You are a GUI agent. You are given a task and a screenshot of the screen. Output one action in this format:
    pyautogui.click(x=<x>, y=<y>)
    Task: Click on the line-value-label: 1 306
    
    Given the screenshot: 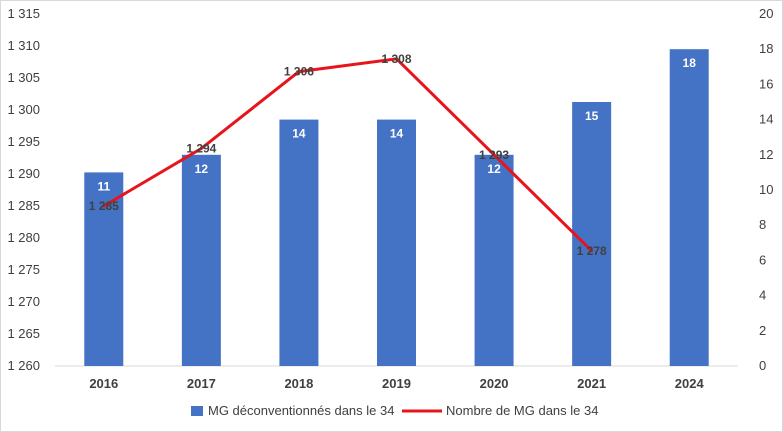 What is the action you would take?
    pyautogui.click(x=299, y=72)
    